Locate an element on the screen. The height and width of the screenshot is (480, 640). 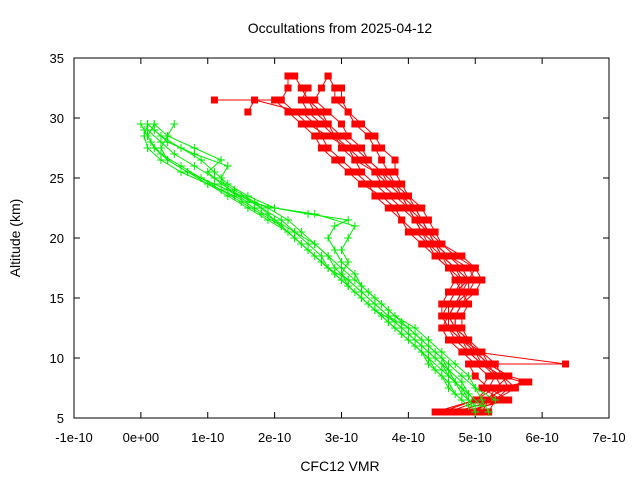
x-tick-label: 0e+00 is located at coordinates (141, 437).